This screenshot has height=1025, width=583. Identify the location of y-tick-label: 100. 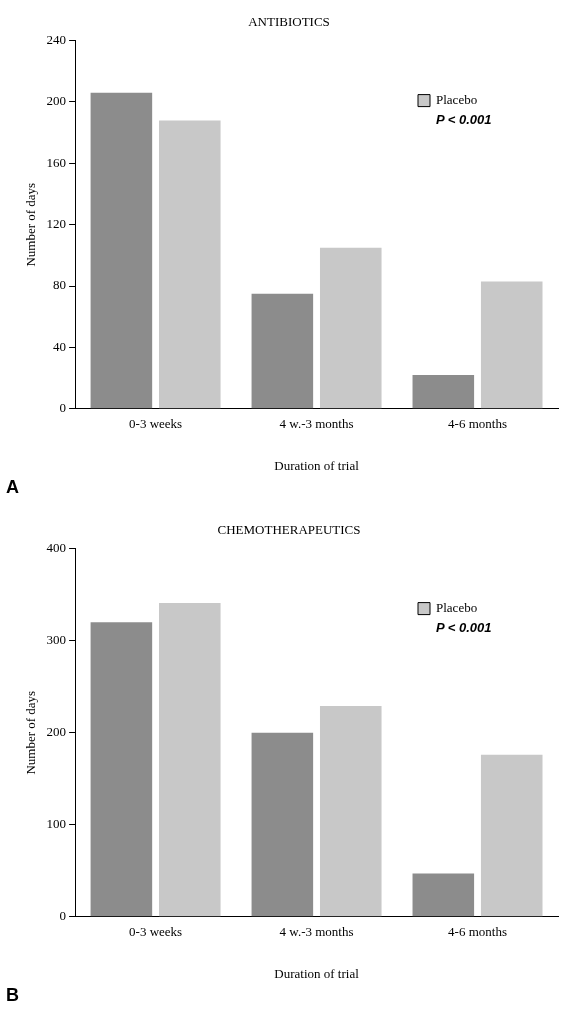
(56, 824).